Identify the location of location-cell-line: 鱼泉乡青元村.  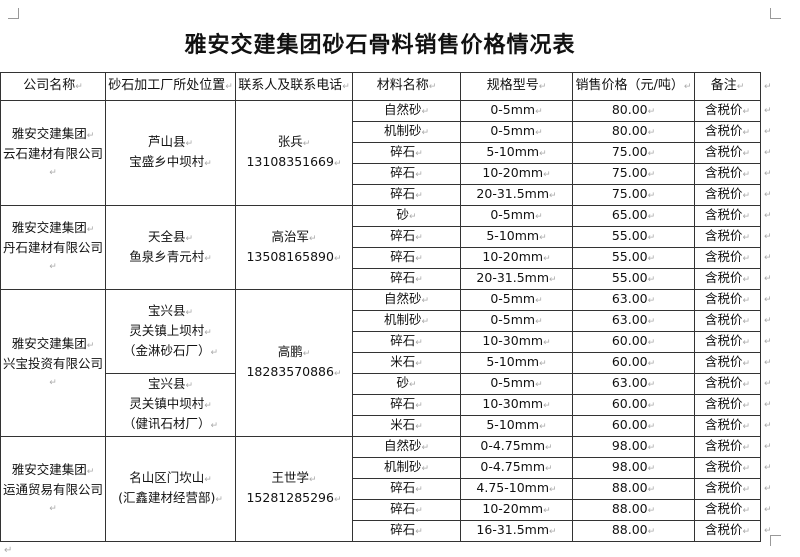
(171, 258).